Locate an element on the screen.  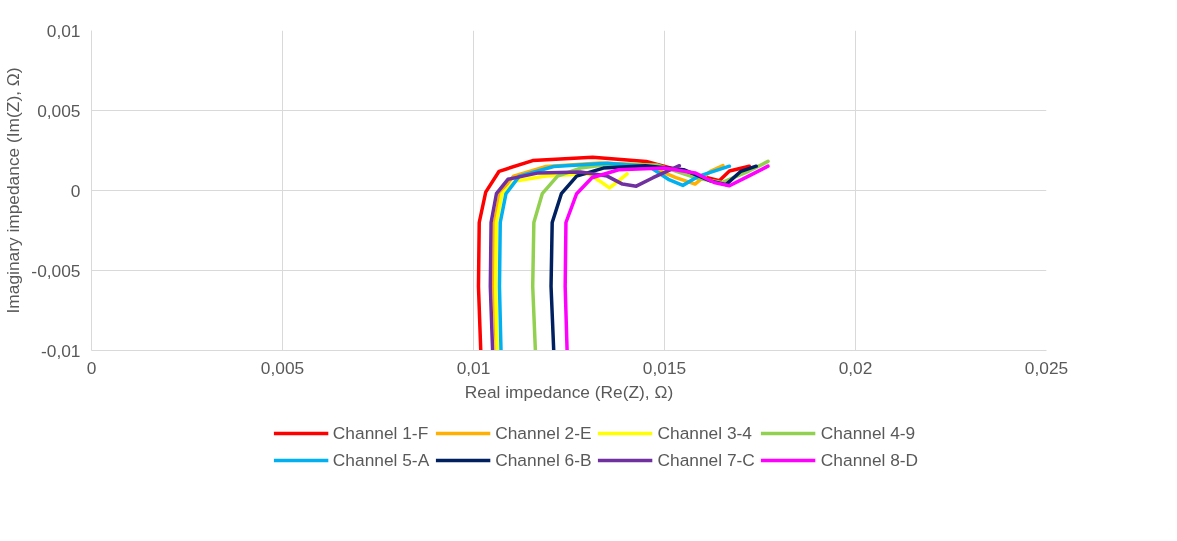
y-tick-label: 0,005 is located at coordinates (59, 110).